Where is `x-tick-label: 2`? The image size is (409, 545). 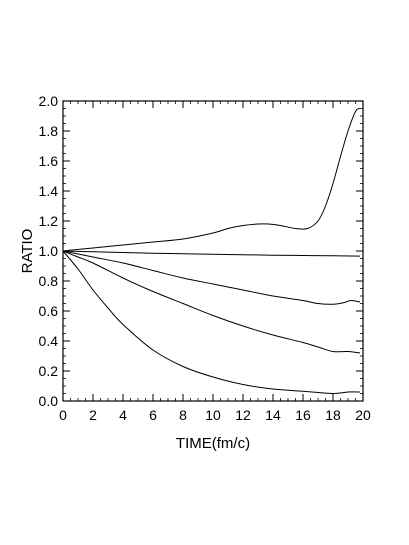 x-tick-label: 2 is located at coordinates (93, 415).